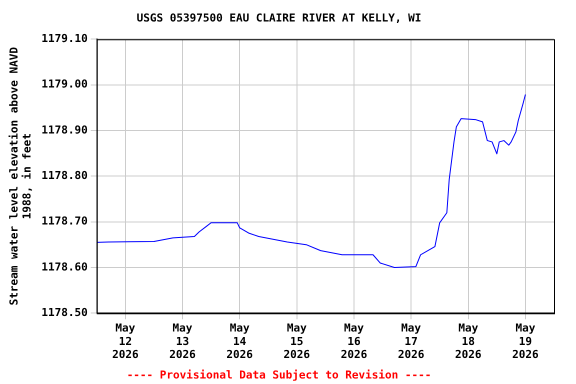 Image resolution: width=576 pixels, height=384 pixels. Describe the element at coordinates (182, 342) in the screenshot. I see `x-tick-label: May 13 2026` at that location.